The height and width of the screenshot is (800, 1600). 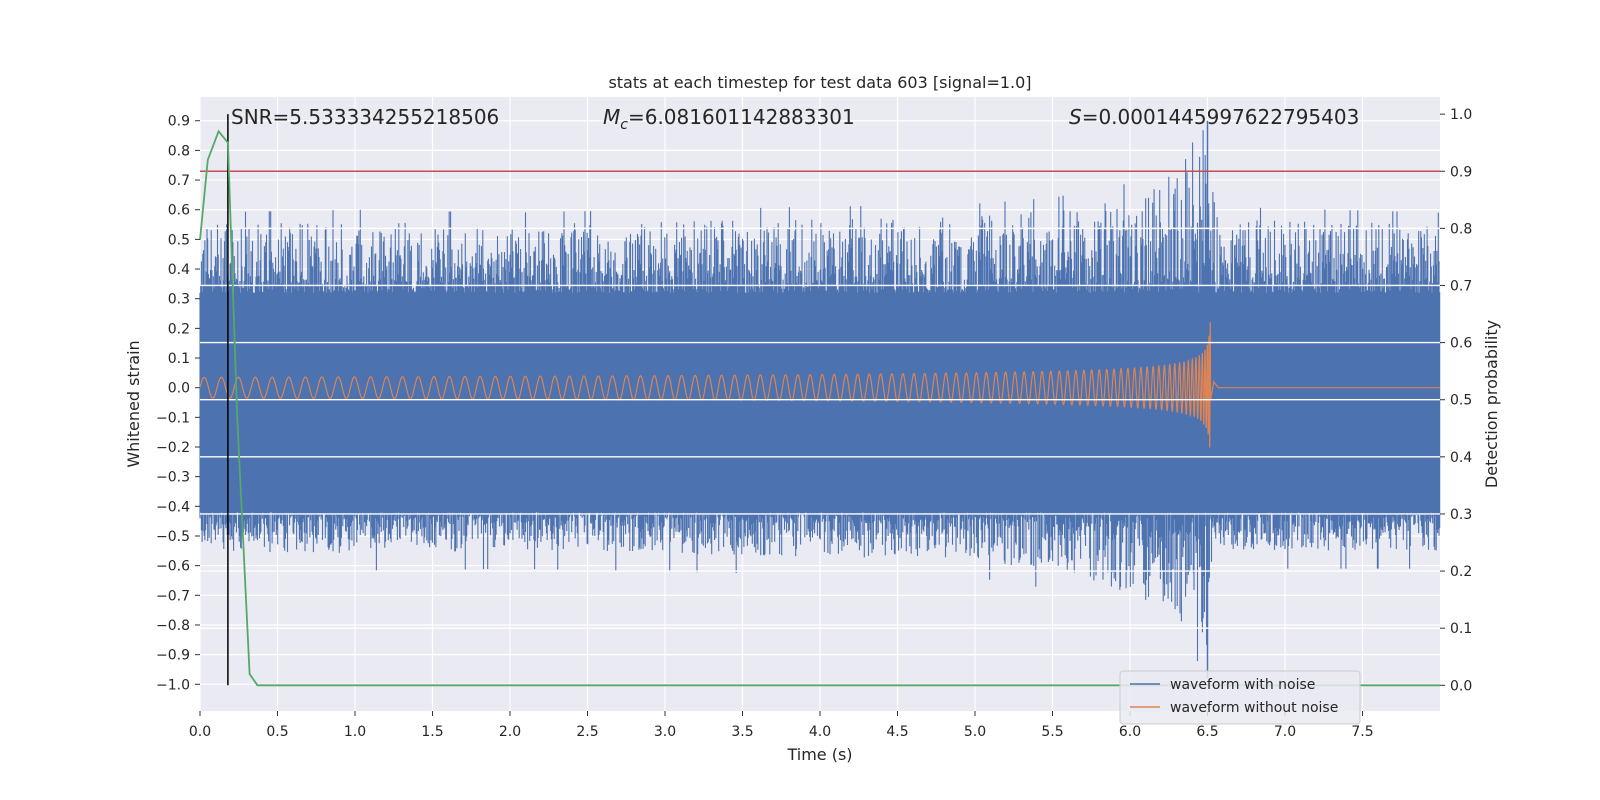 I want to click on y-right-tick-label: 0.4, so click(x=1461, y=458).